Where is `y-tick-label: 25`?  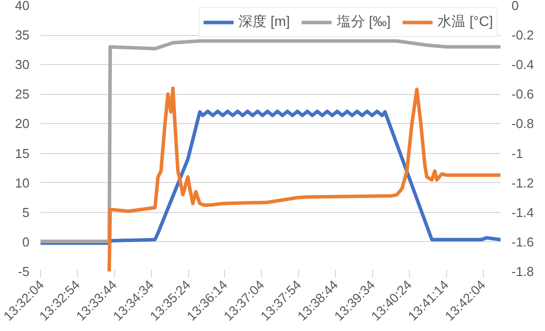
y-tick-label: 25 is located at coordinates (22, 94).